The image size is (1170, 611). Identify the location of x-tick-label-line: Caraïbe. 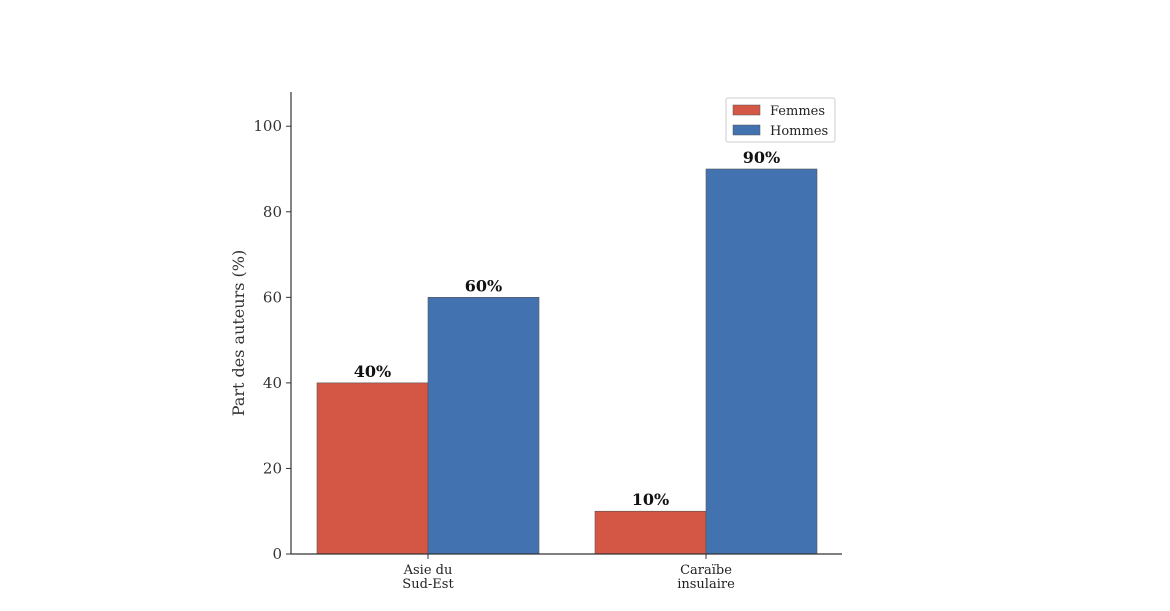
(706, 570).